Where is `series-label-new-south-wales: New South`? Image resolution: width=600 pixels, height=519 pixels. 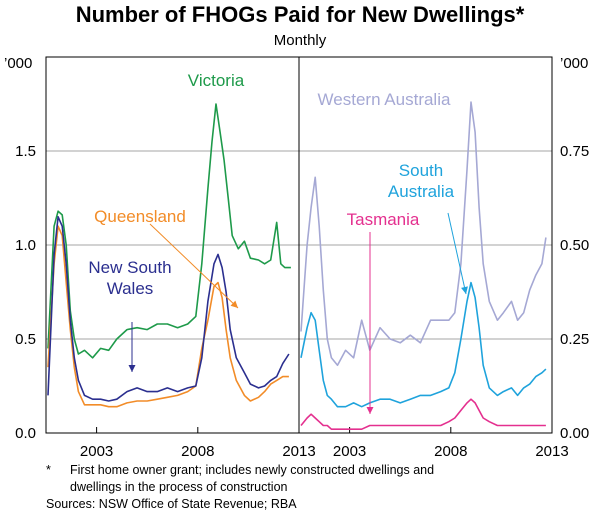 series-label-new-south-wales: New South is located at coordinates (129, 267).